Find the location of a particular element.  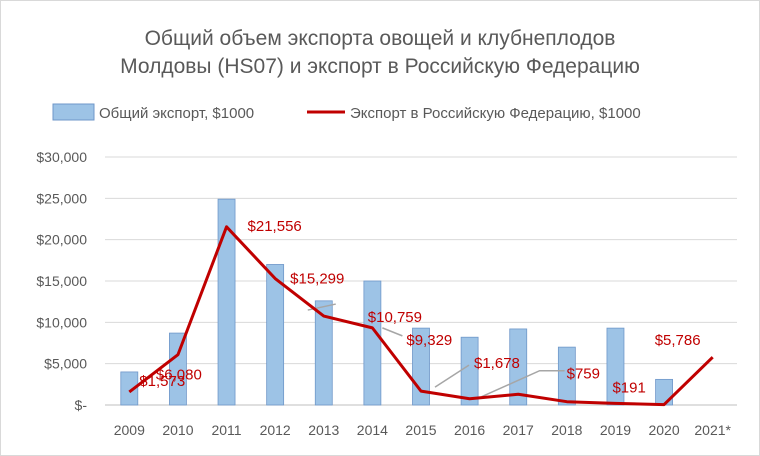

x-tick-label: 2018 is located at coordinates (566, 430).